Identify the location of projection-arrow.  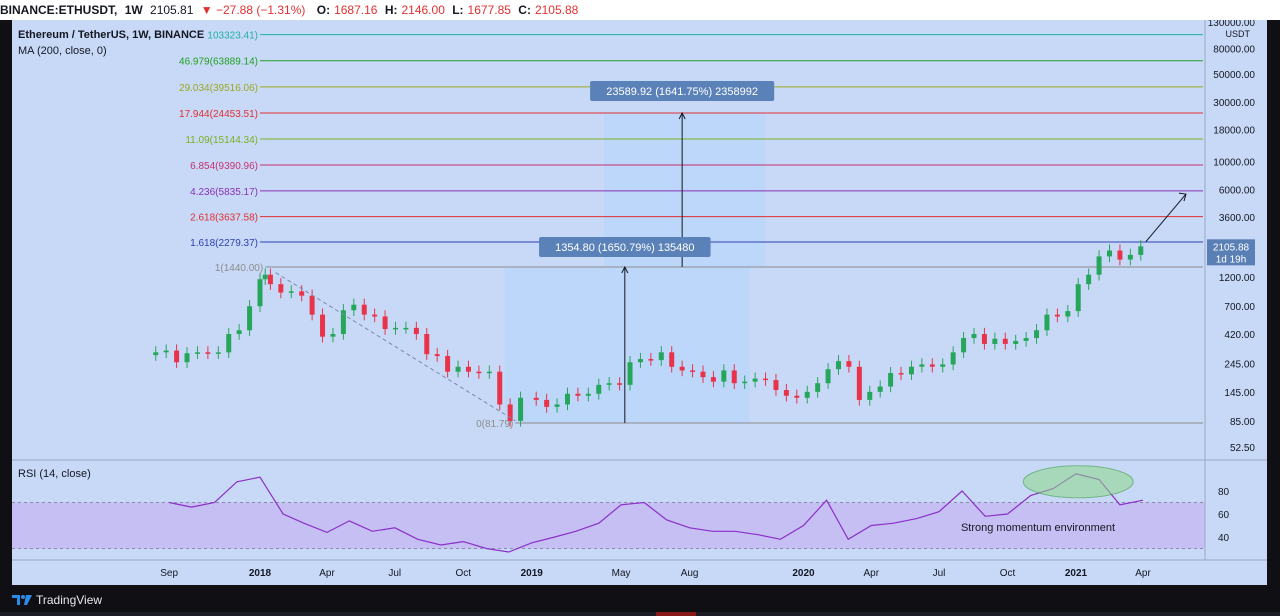
(1166, 217).